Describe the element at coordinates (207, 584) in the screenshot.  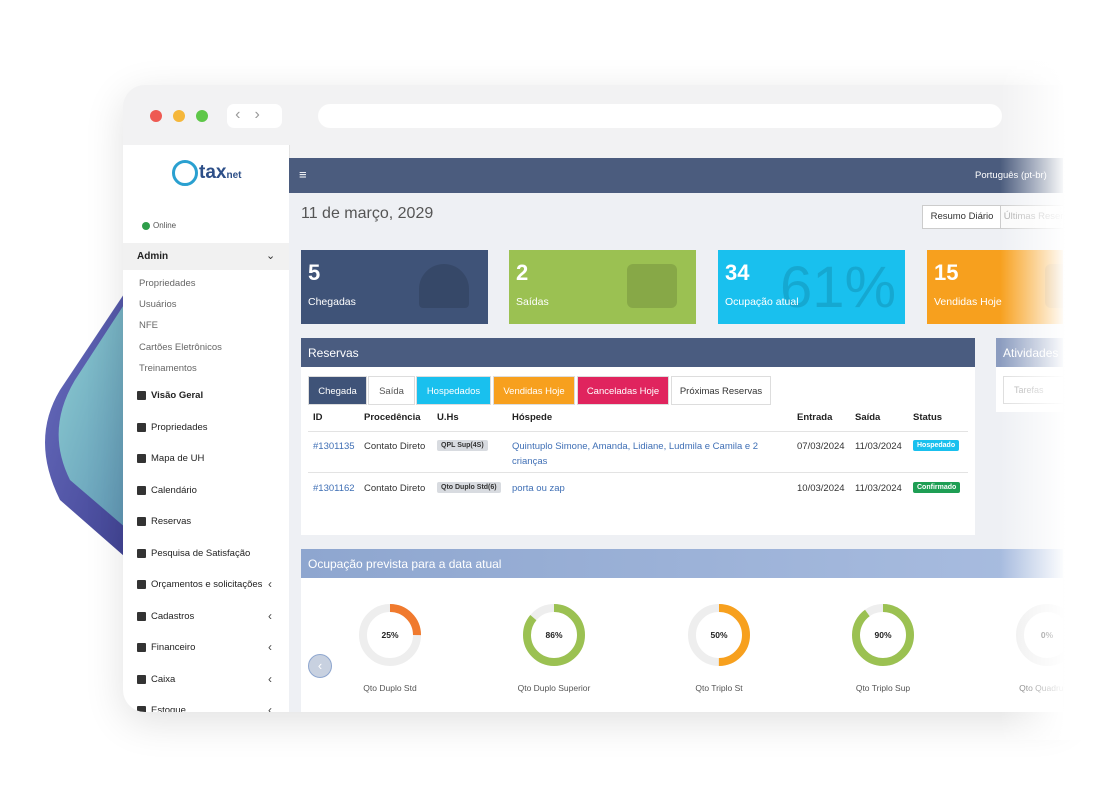
I see `menu-item: Orçamentos e solicitações` at that location.